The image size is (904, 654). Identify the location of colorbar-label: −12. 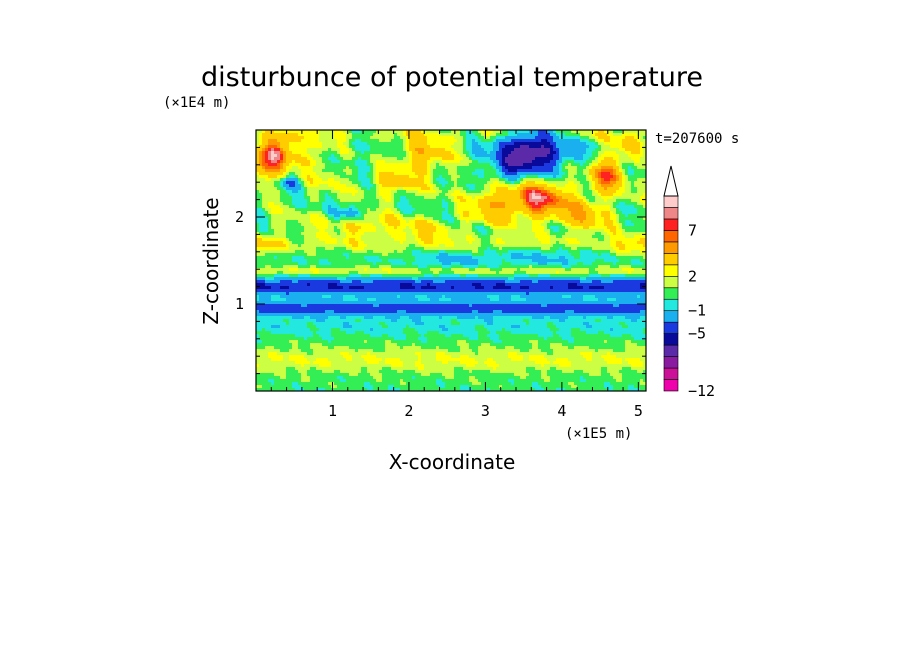
(701, 391).